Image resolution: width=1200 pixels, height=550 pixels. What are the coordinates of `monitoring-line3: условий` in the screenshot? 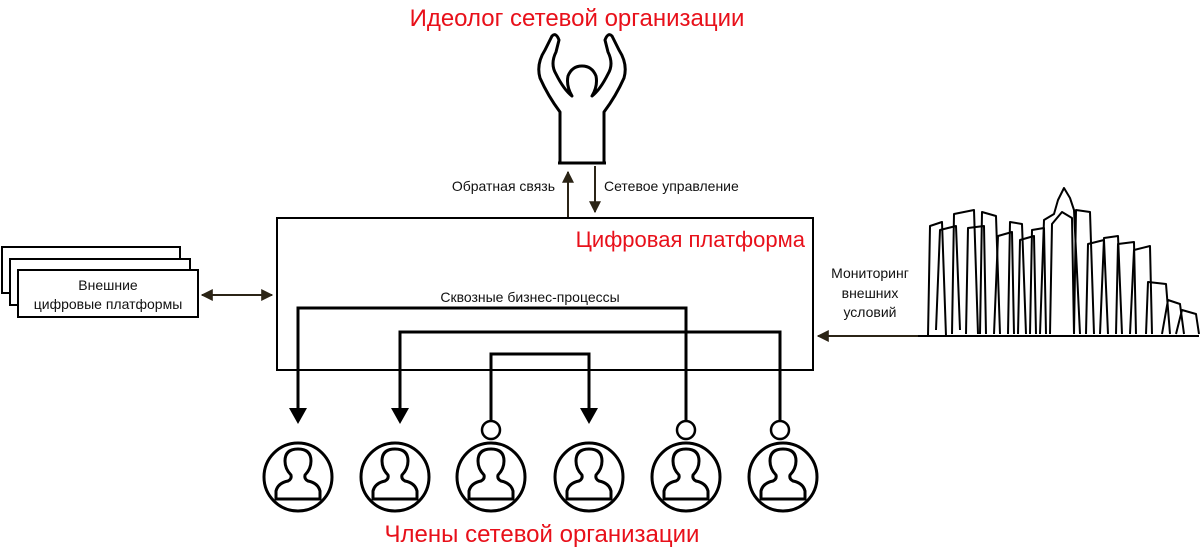 It's located at (869, 312).